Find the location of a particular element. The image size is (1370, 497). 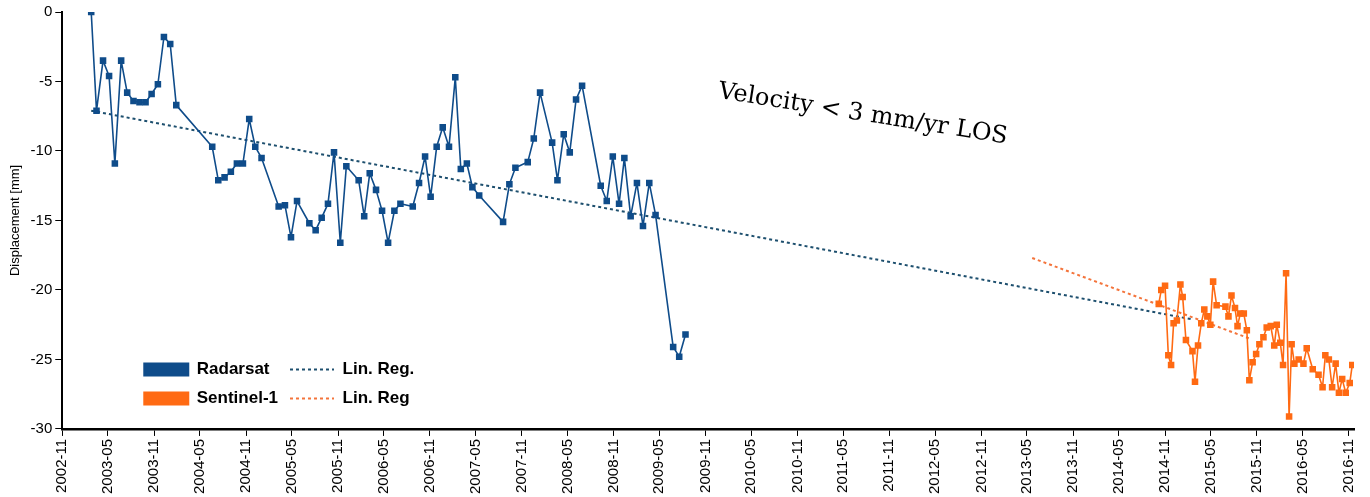

x-tick-label: 2004-05 is located at coordinates (199, 466).